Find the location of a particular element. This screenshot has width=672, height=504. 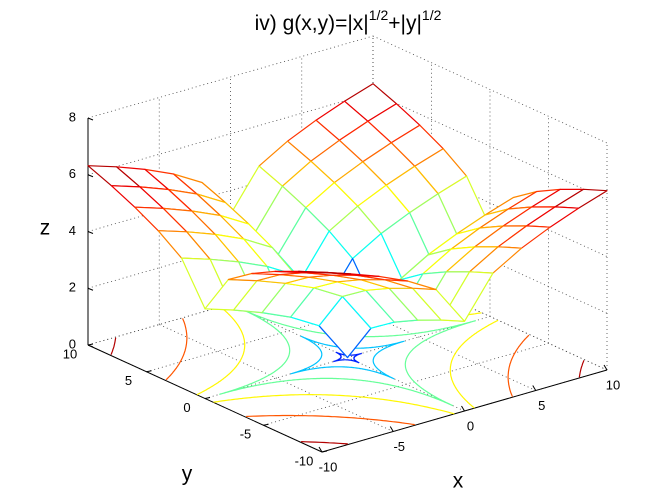

z-tick-label: 0 is located at coordinates (72, 343).